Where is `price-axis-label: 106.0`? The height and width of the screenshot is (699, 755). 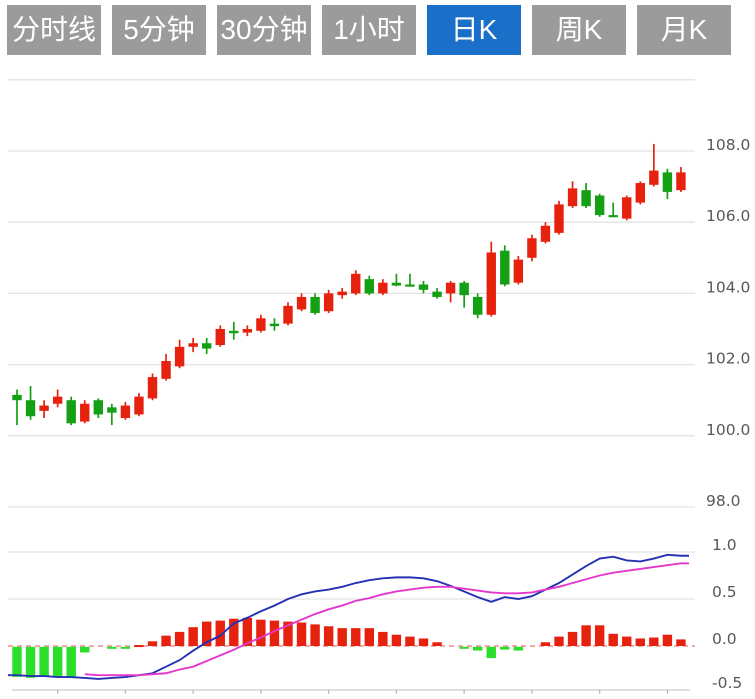
price-axis-label: 106.0 is located at coordinates (728, 216).